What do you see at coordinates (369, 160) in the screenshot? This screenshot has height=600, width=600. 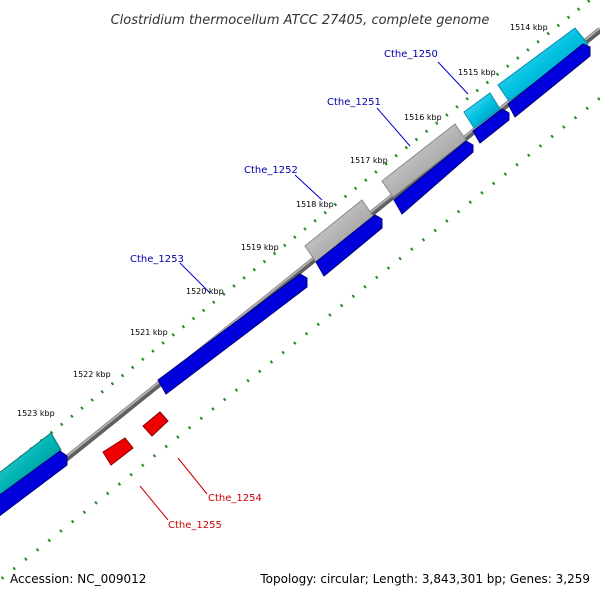 I see `ruler-label: 1517 kbp` at bounding box center [369, 160].